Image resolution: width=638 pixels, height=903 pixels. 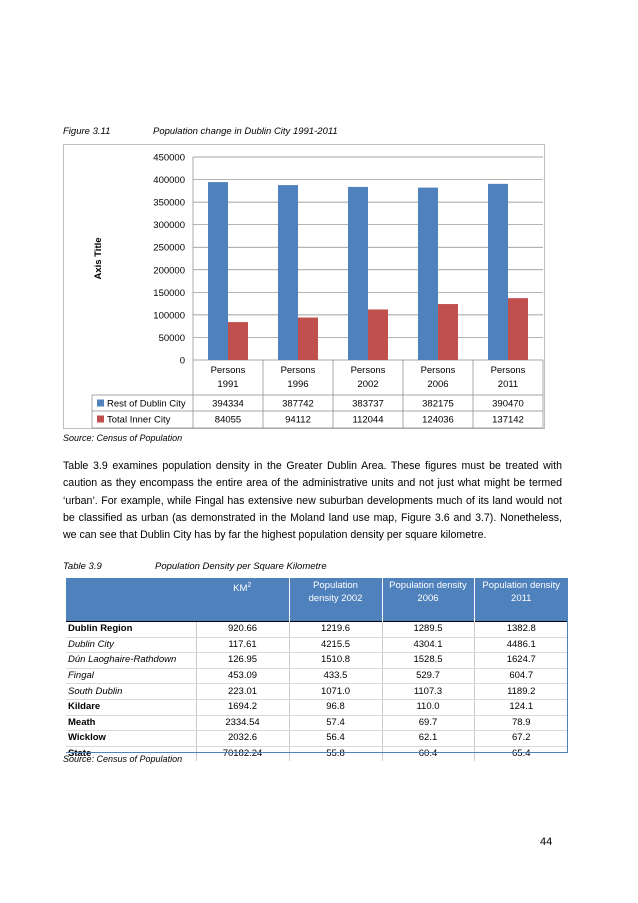 I want to click on row-km: 1694.2, so click(x=242, y=707).